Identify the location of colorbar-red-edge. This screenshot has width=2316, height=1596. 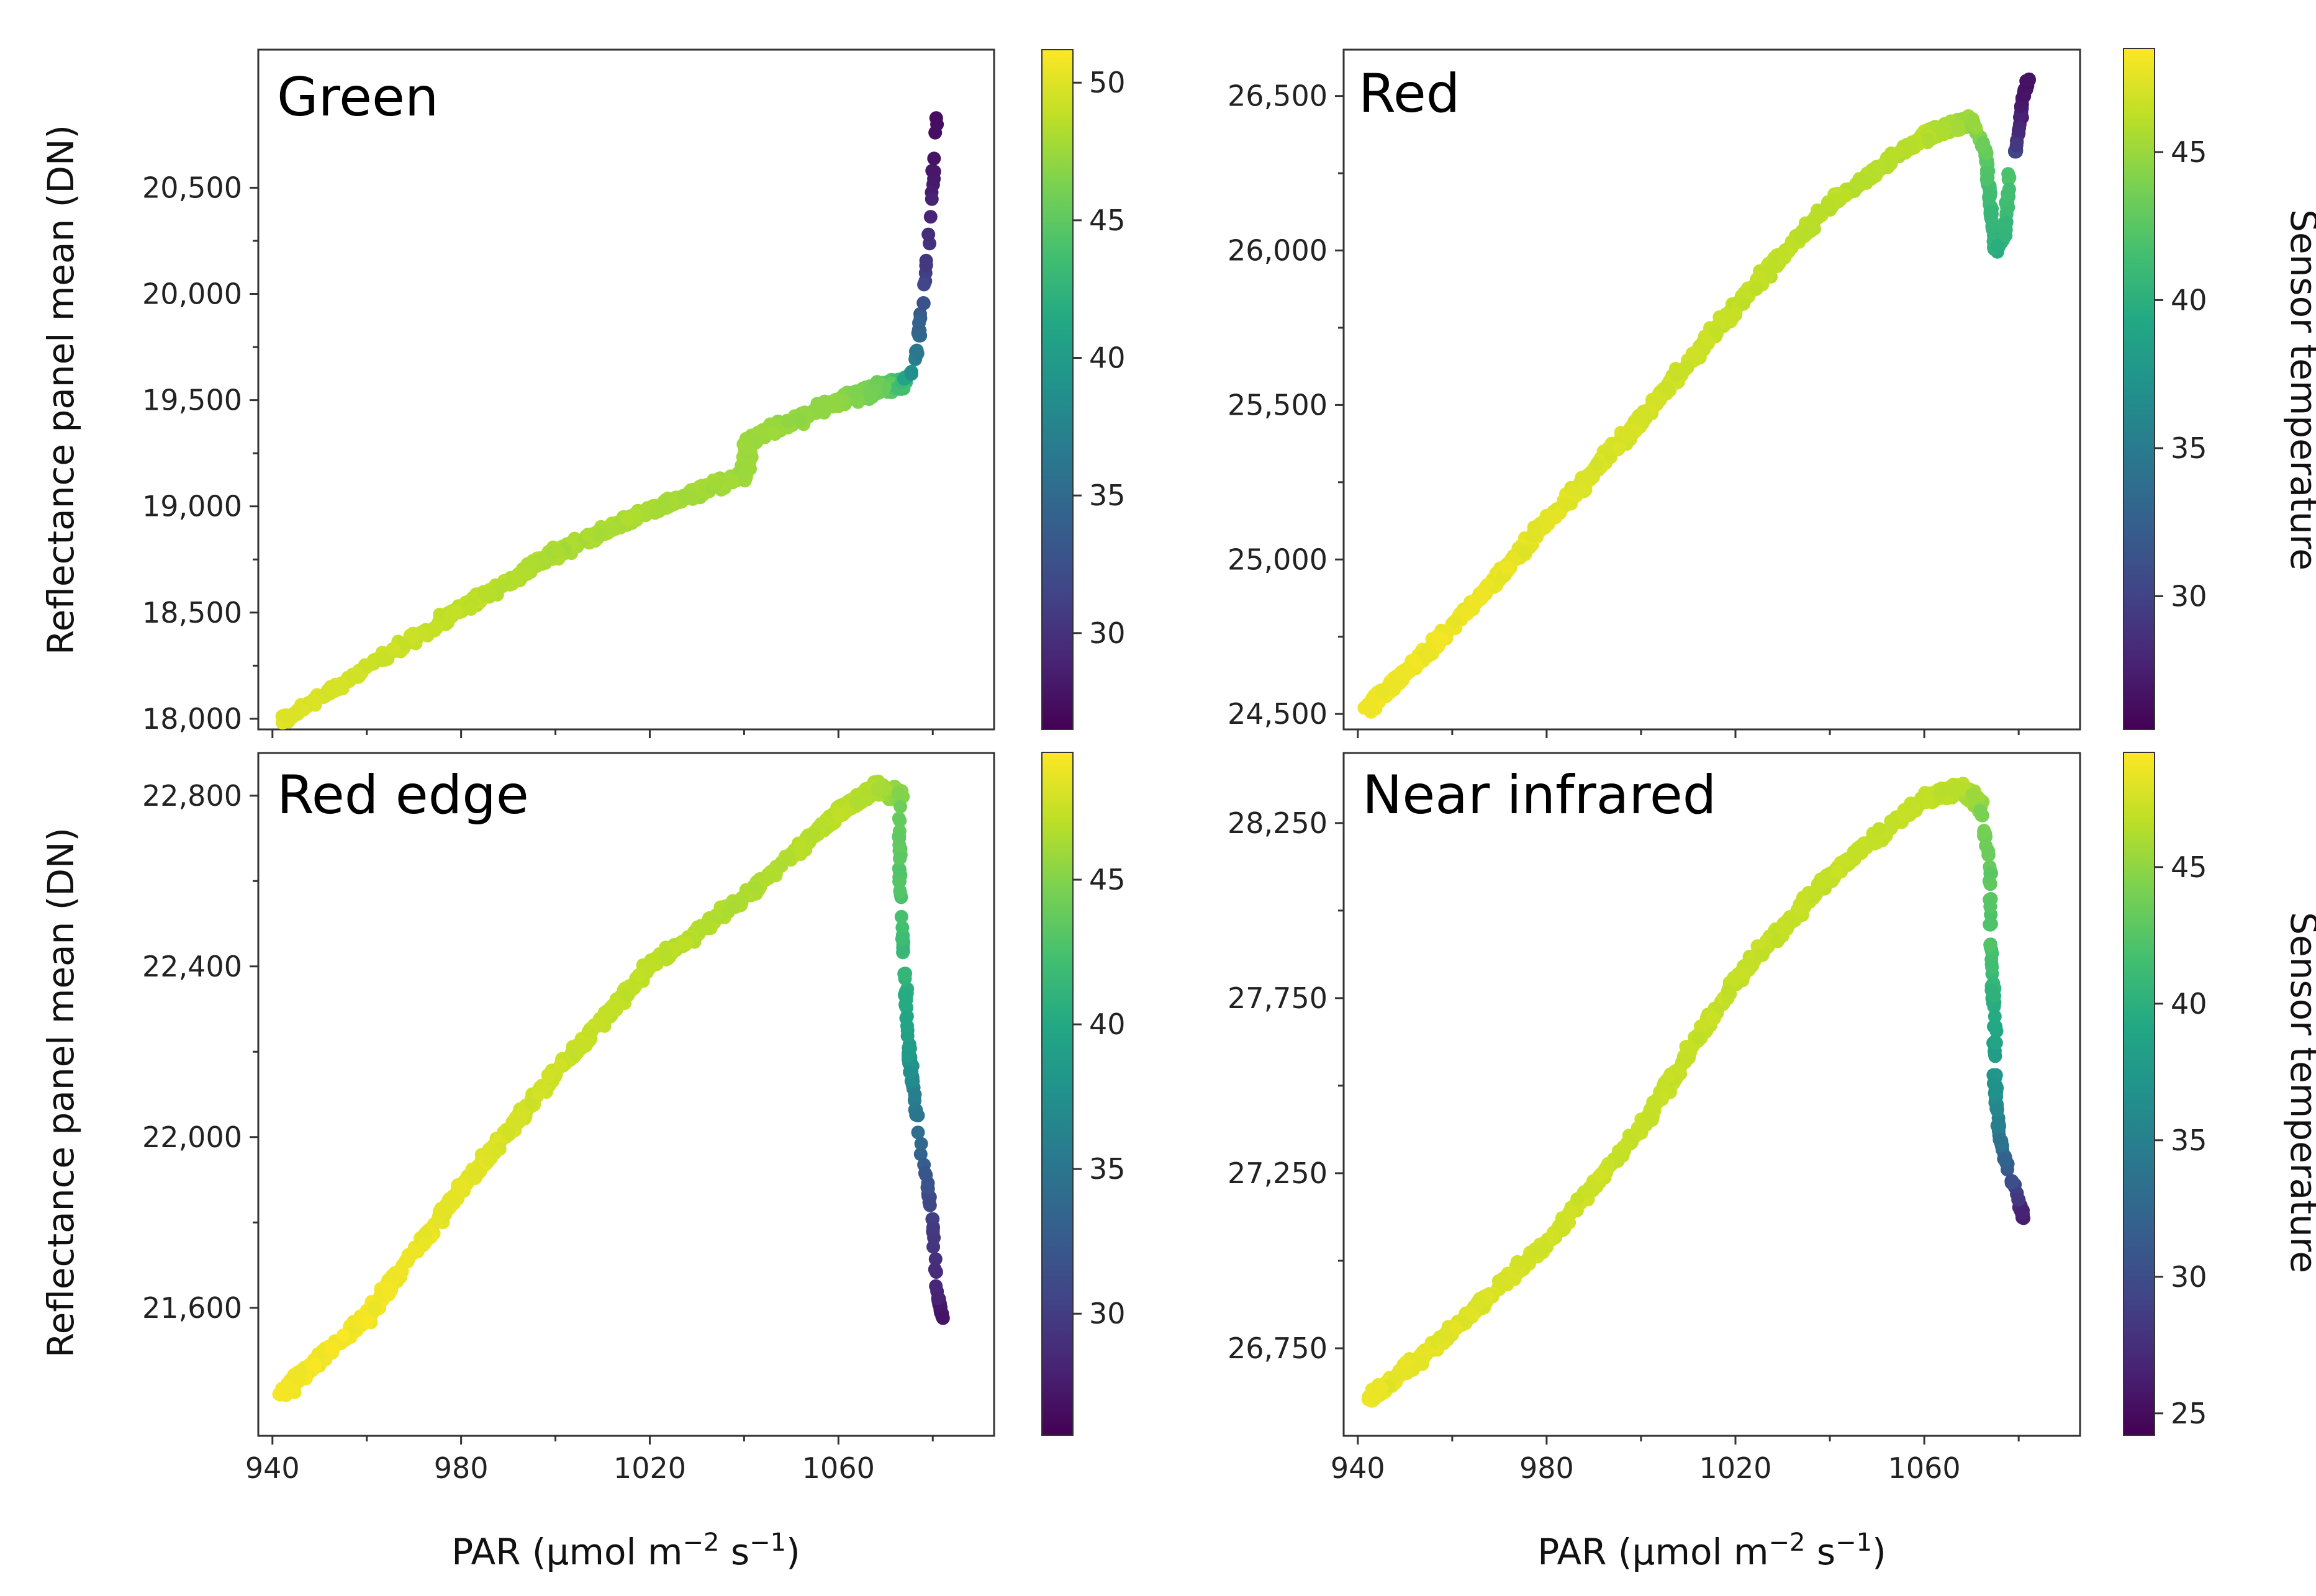
(1057, 1094).